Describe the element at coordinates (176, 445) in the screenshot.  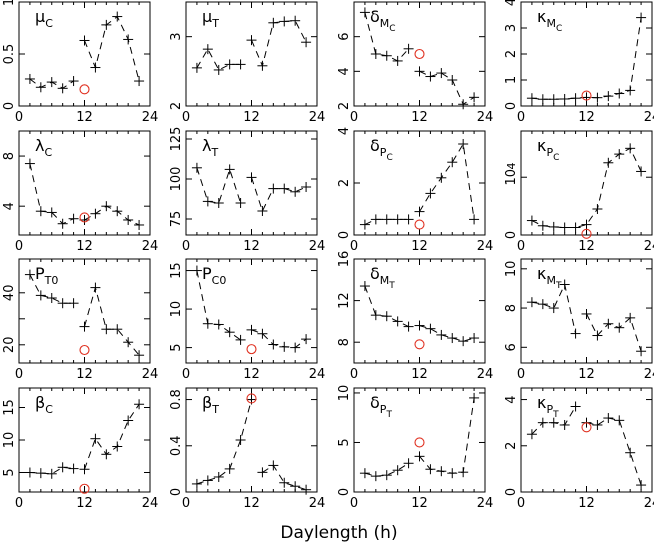
I see `y-tick-label: 0.4` at that location.